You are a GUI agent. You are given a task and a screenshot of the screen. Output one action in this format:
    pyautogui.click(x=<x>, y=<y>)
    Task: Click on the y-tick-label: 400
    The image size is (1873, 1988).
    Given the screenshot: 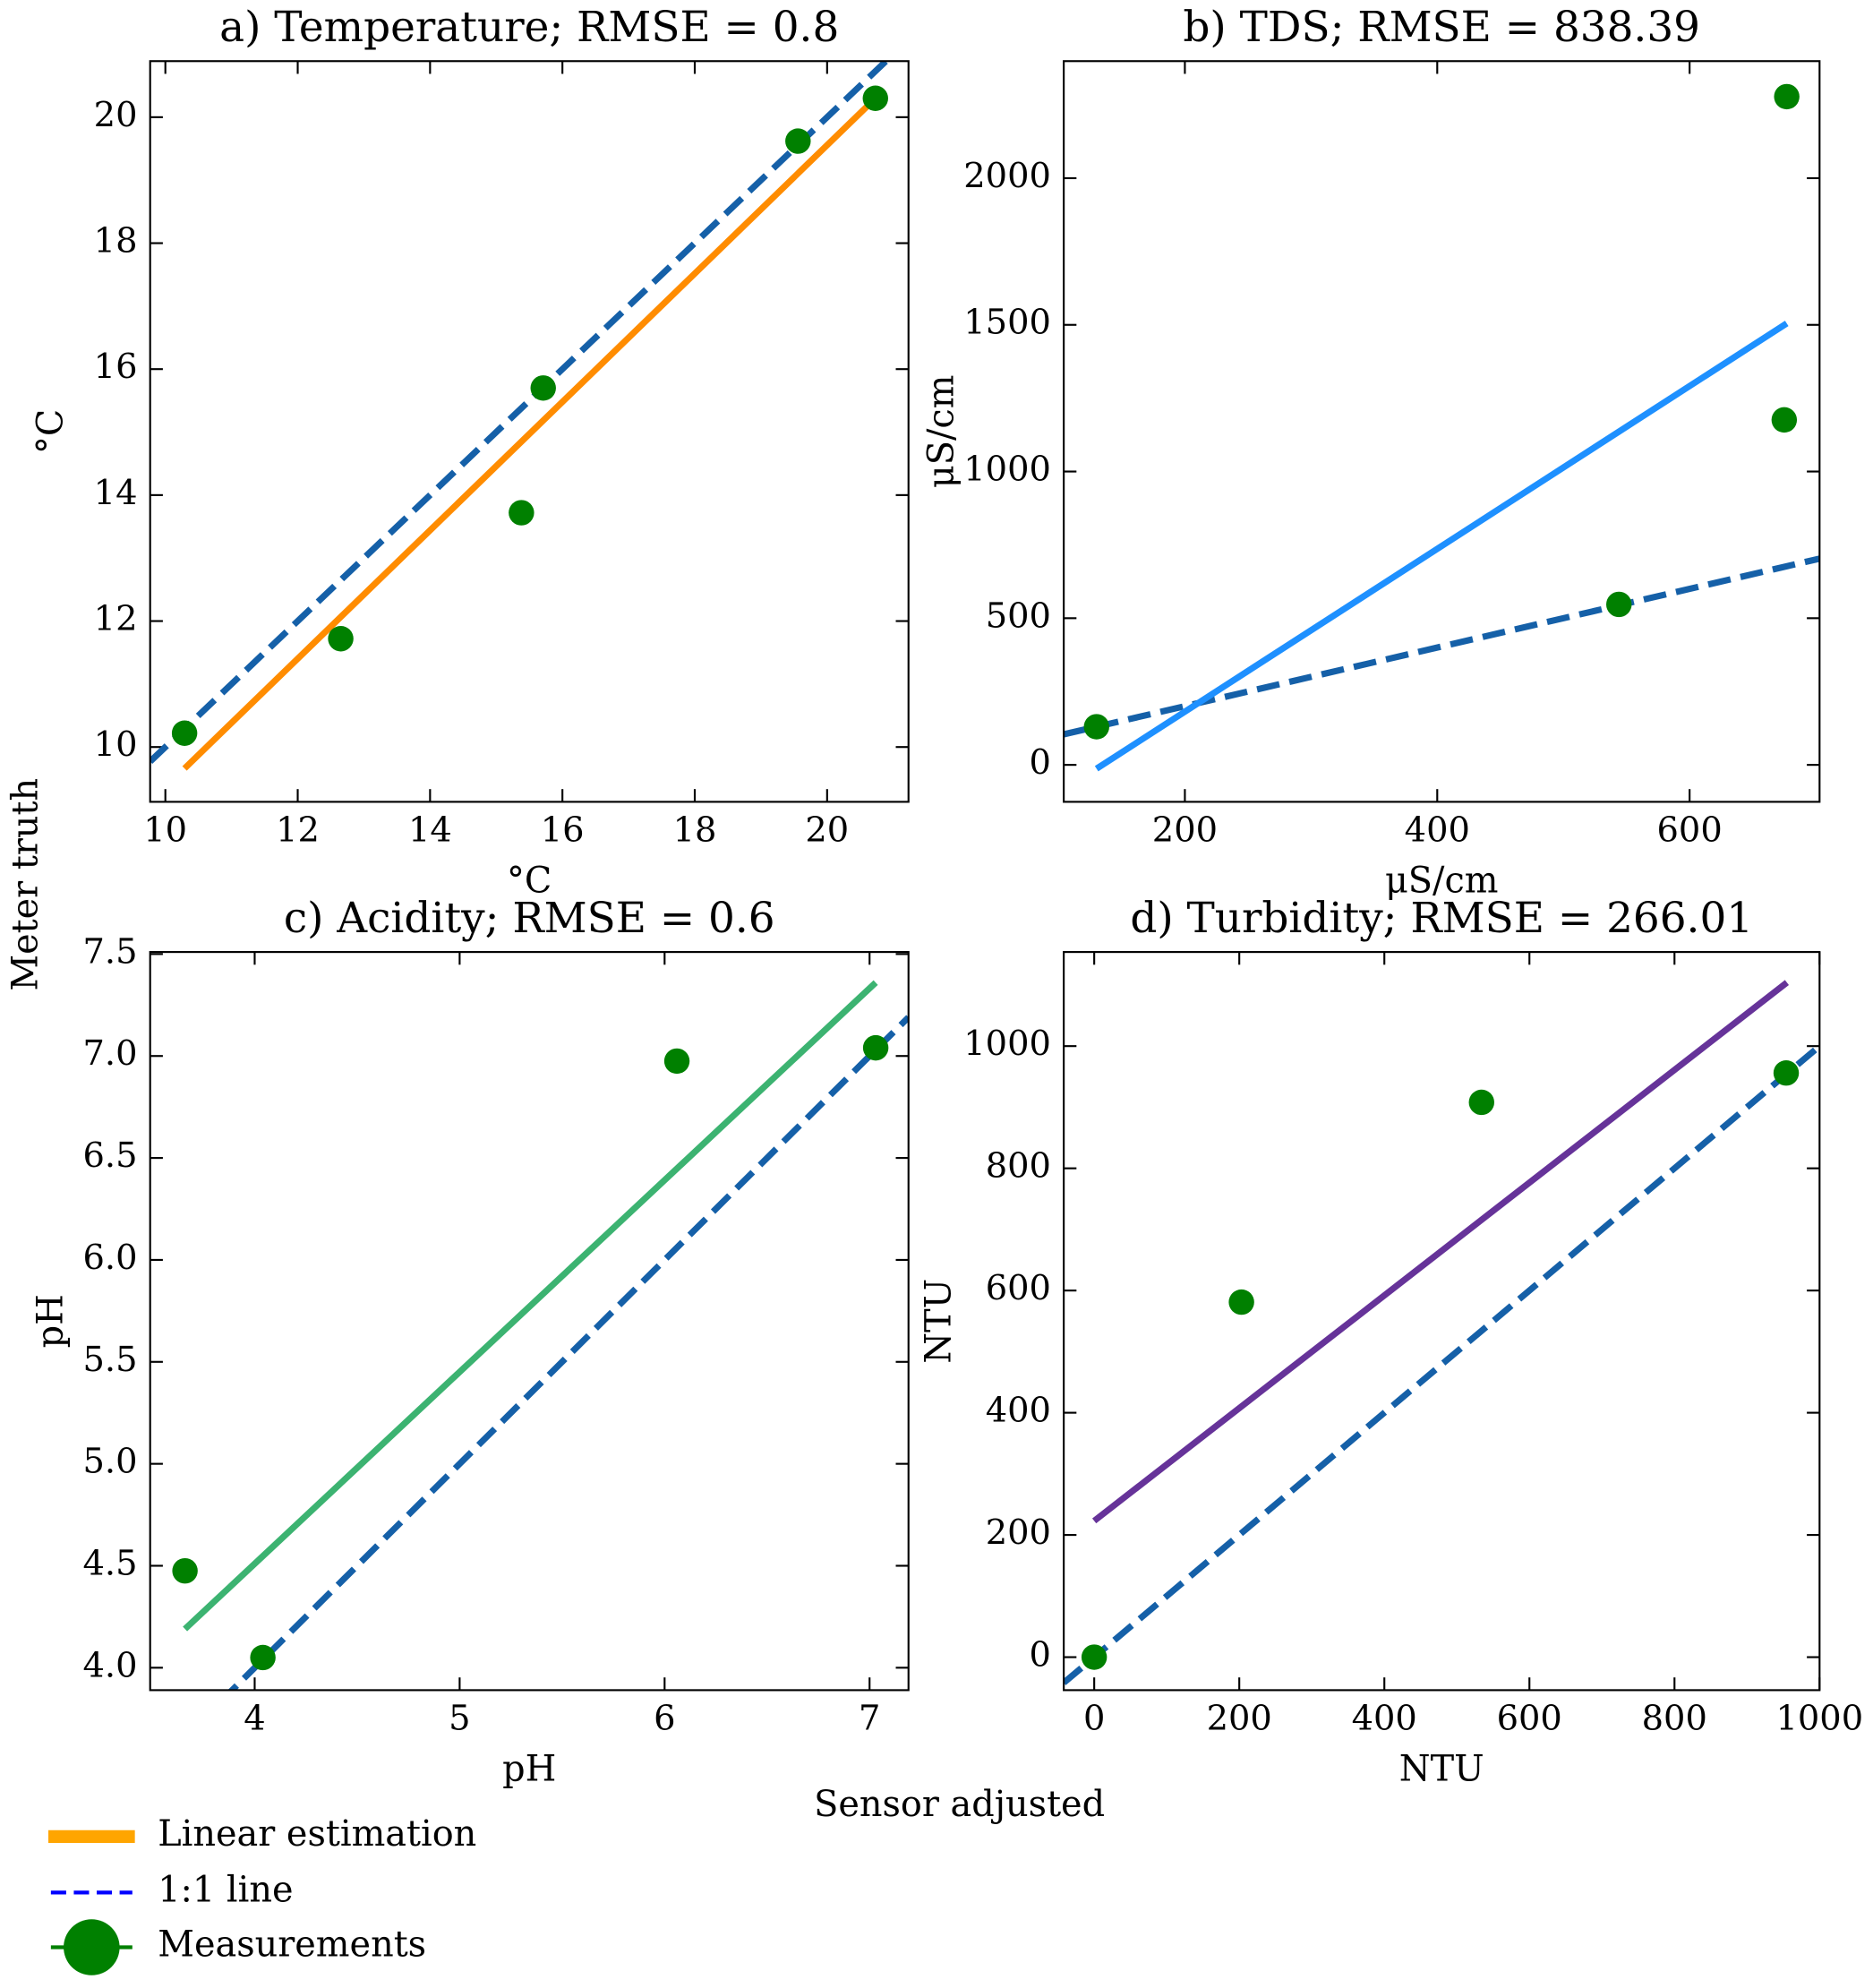 What is the action you would take?
    pyautogui.click(x=1018, y=1411)
    